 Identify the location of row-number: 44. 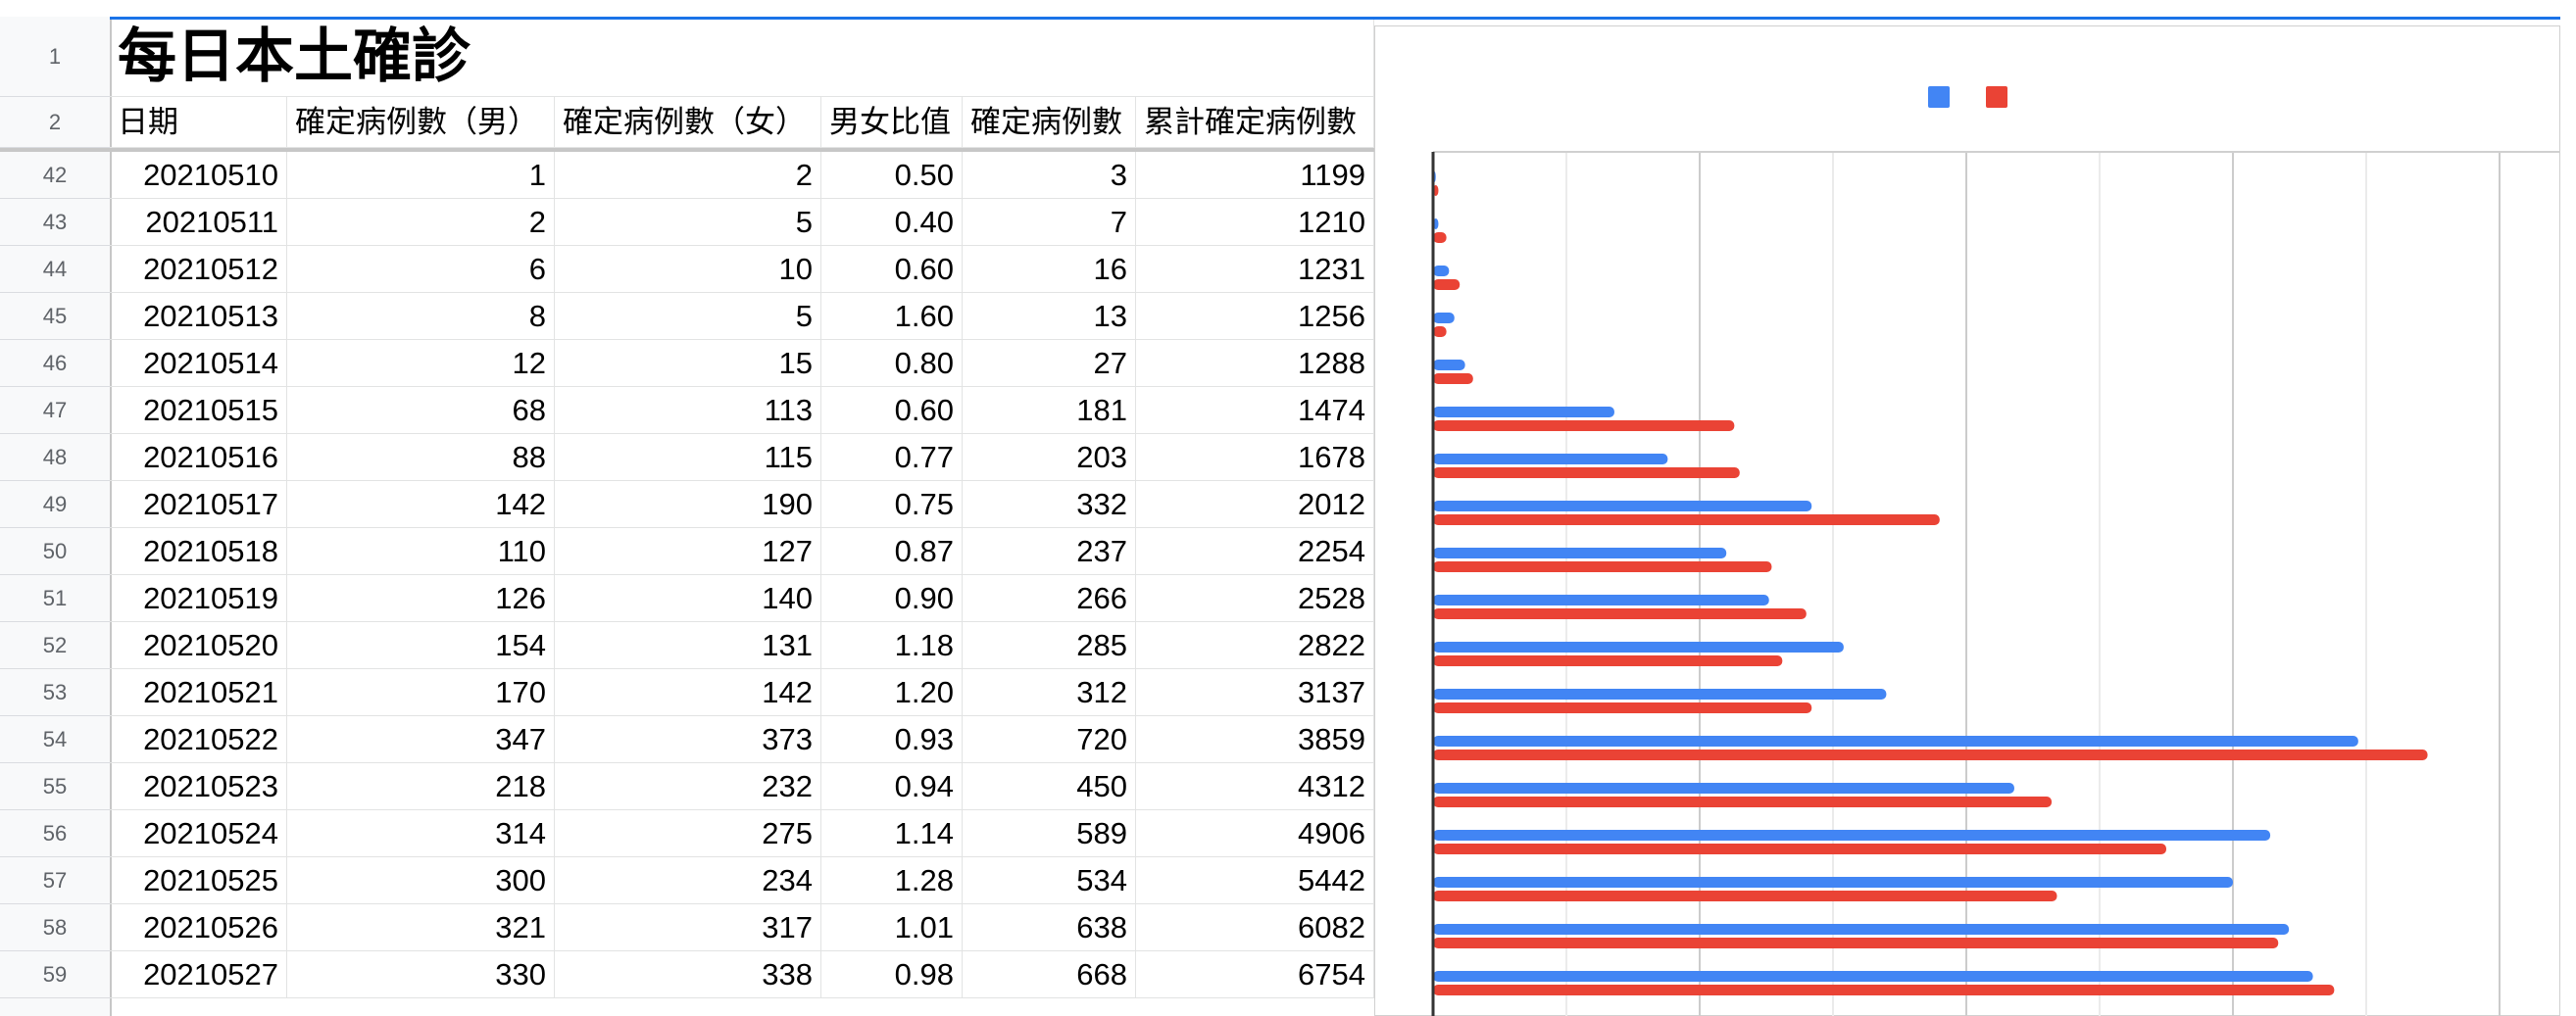
(55, 269).